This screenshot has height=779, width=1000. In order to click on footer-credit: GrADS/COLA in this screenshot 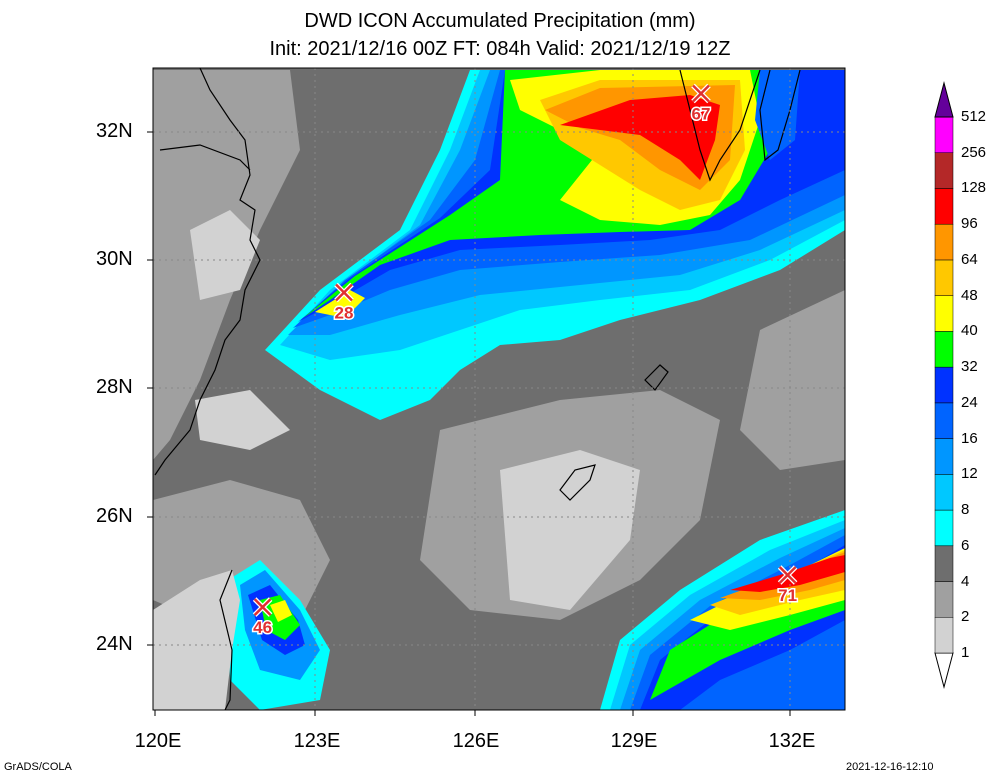, I will do `click(38, 767)`.